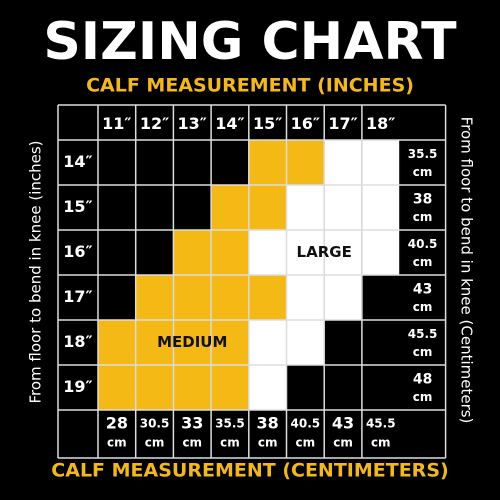 This screenshot has width=500, height=500. Describe the element at coordinates (77, 161) in the screenshot. I see `row-label: 14″` at that location.